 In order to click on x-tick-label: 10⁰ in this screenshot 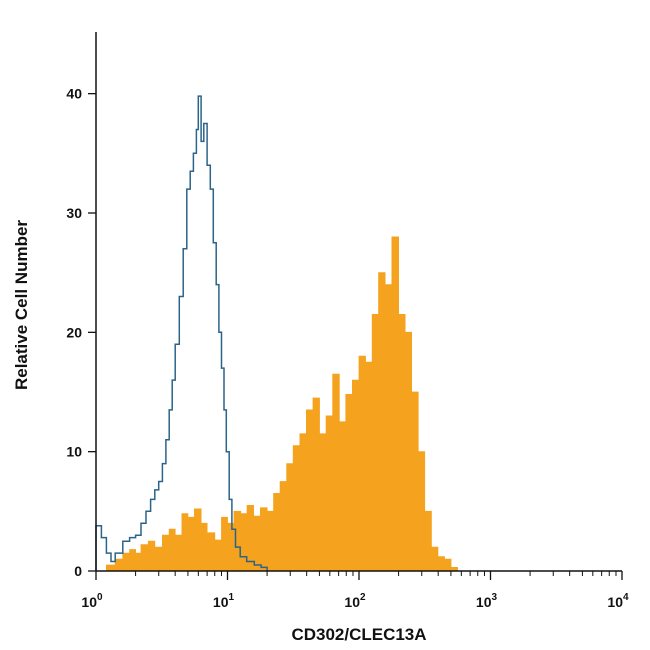, I will do `click(92, 601)`.